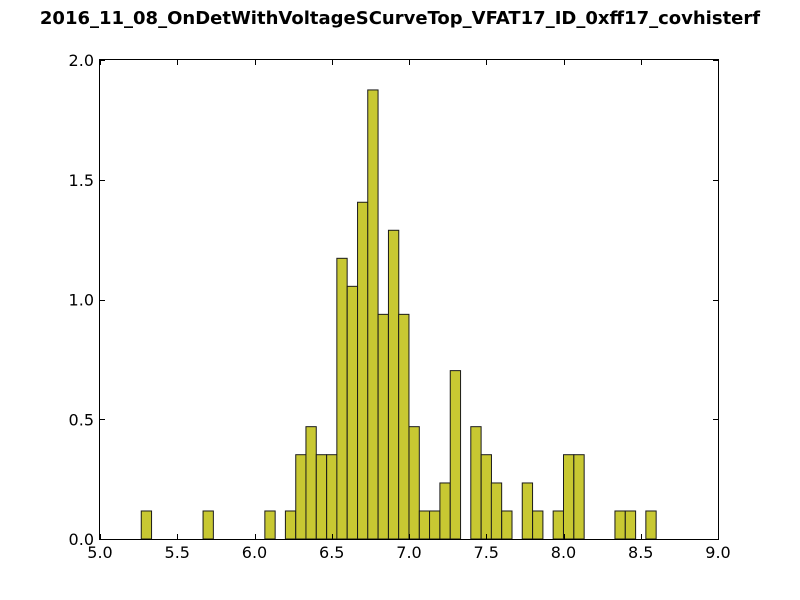  I want to click on x-tick-label: 7.0, so click(408, 552).